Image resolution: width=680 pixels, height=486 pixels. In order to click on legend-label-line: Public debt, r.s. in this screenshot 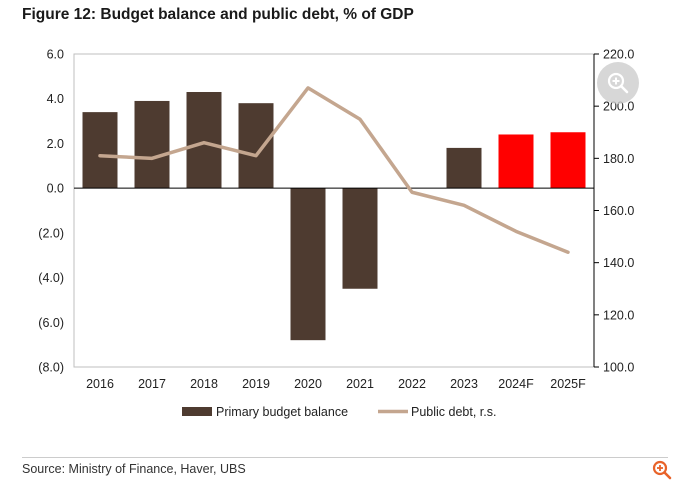, I will do `click(453, 412)`.